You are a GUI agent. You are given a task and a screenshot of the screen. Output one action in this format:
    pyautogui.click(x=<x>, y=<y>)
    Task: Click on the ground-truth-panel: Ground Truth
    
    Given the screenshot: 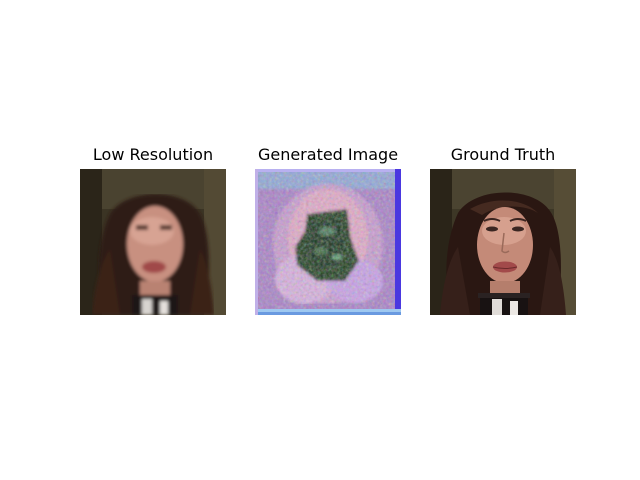 What is the action you would take?
    pyautogui.click(x=503, y=229)
    